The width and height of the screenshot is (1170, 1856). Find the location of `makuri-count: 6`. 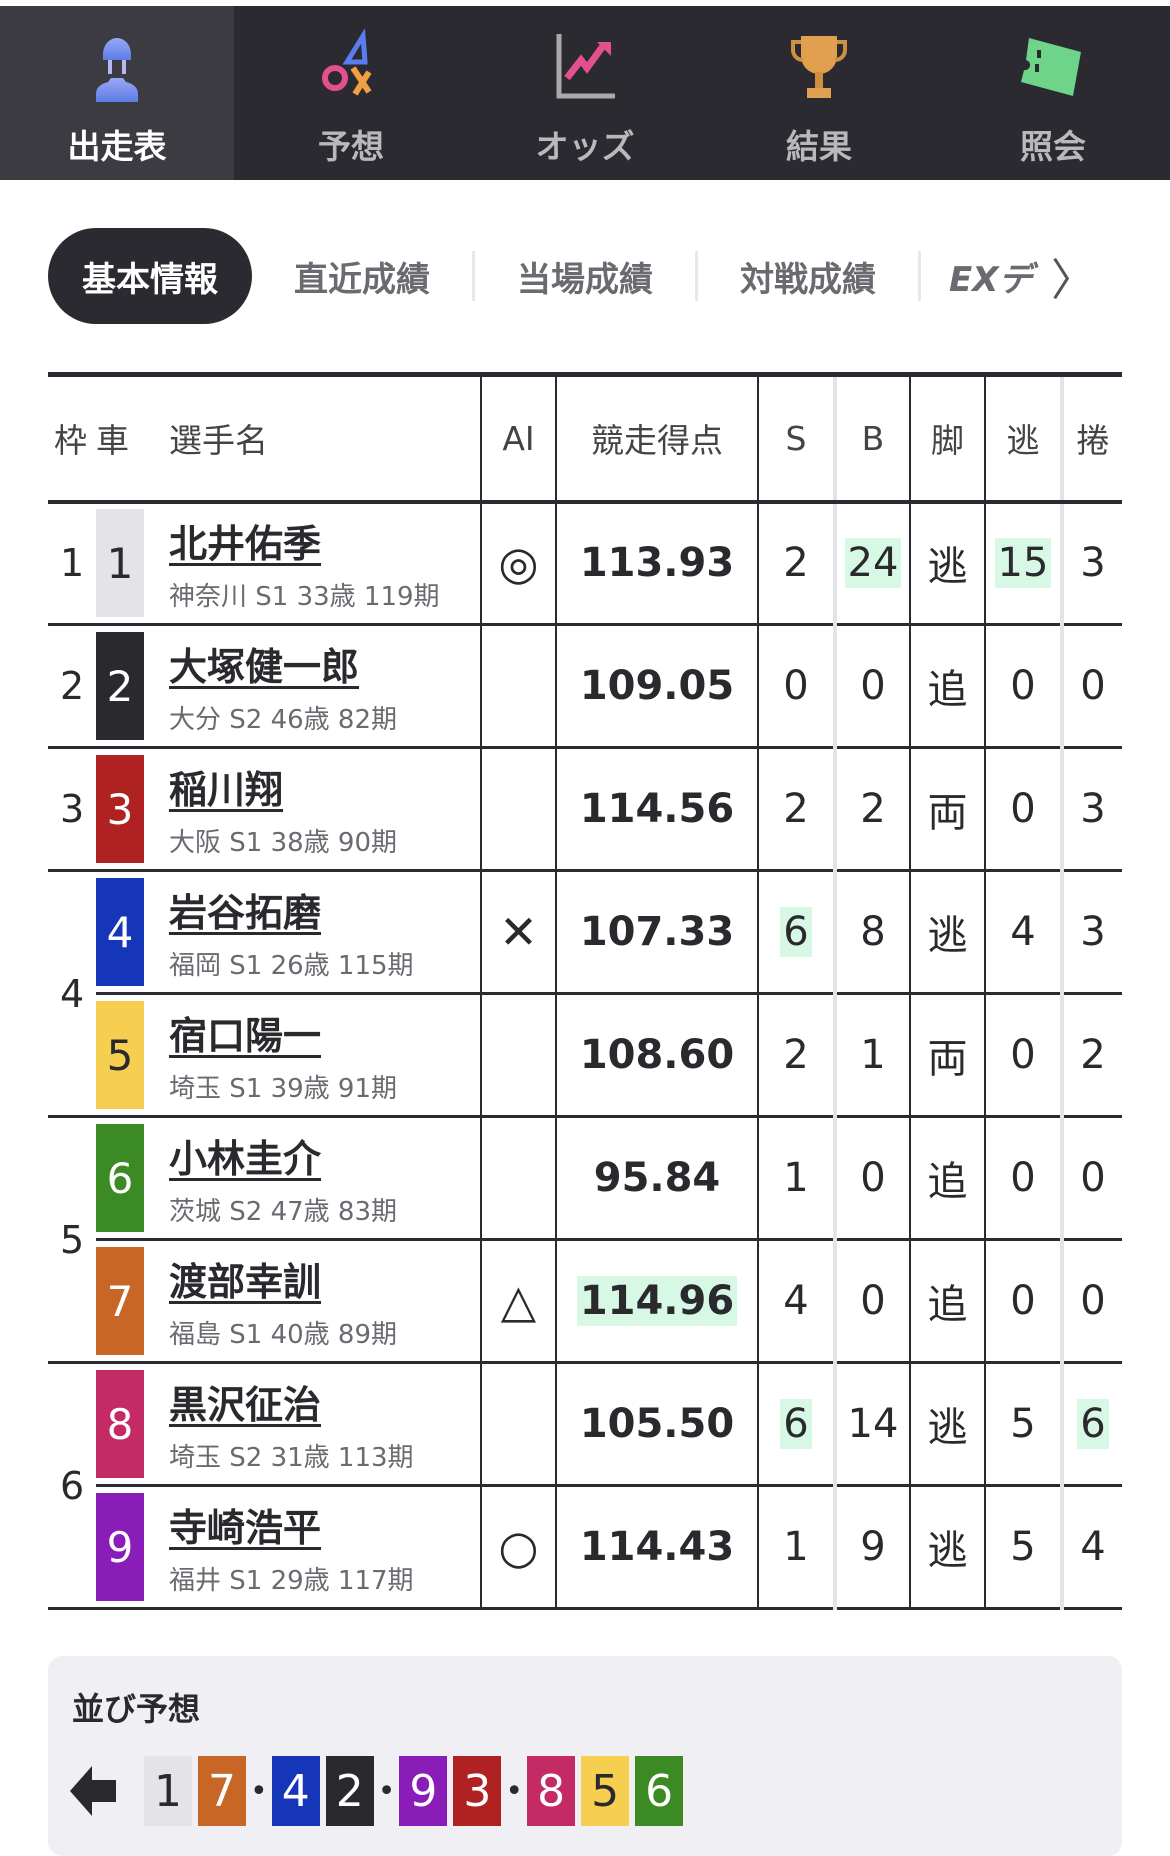

makuri-count: 6 is located at coordinates (1093, 1424).